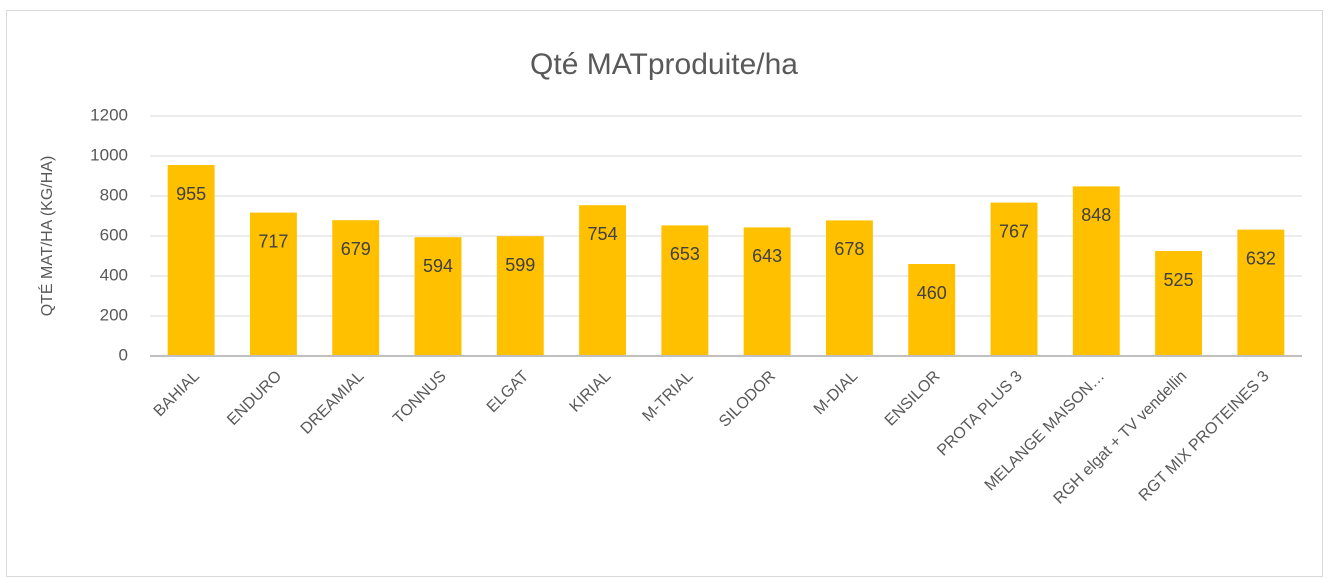 The width and height of the screenshot is (1329, 579). I want to click on data-label: 754, so click(603, 234).